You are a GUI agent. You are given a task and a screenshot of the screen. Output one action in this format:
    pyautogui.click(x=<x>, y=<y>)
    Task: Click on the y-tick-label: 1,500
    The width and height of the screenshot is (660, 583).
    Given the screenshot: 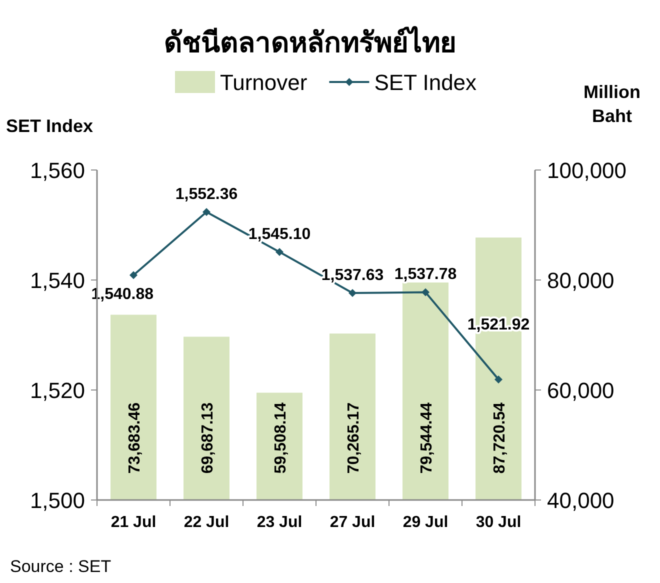 What is the action you would take?
    pyautogui.click(x=57, y=500)
    